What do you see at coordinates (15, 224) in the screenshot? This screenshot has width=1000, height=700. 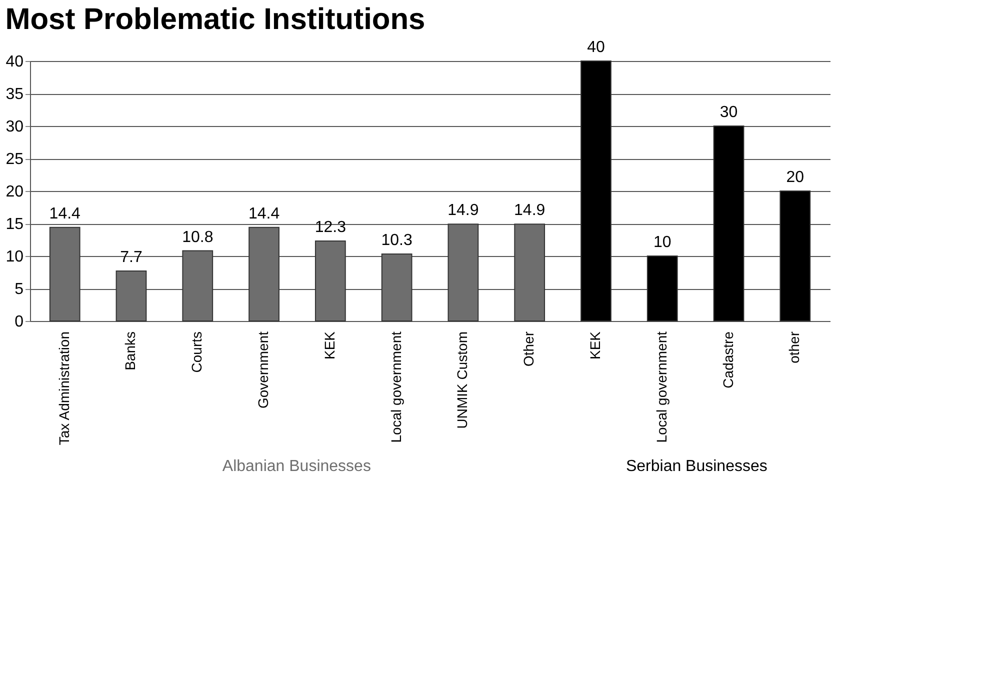 I see `y-tick-label: 15` at bounding box center [15, 224].